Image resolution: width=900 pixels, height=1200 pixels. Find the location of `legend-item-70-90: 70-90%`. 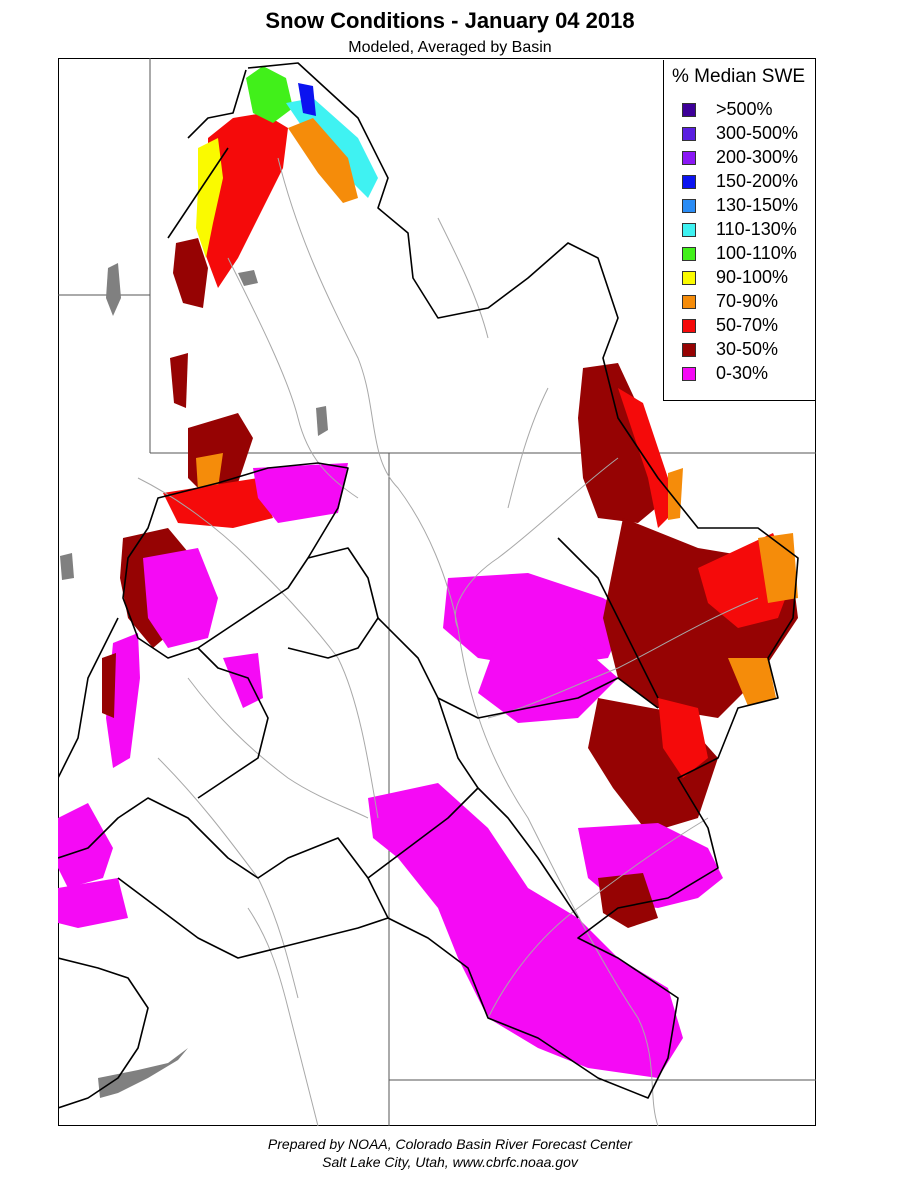

legend-item-70-90: 70-90% is located at coordinates (747, 301).